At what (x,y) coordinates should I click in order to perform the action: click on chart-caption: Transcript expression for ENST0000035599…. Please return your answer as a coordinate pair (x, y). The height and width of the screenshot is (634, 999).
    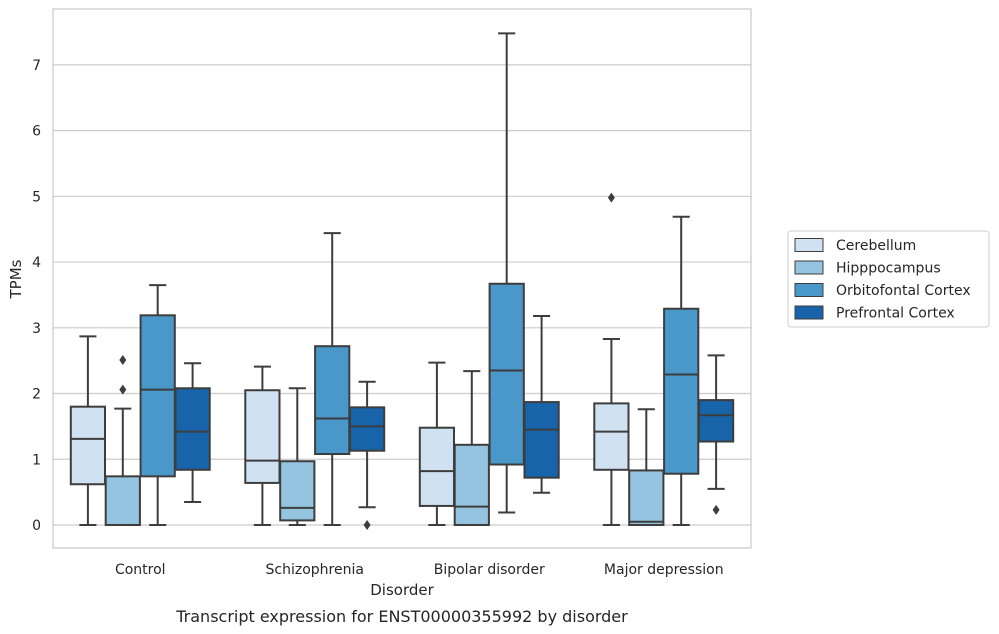
    Looking at the image, I should click on (401, 616).